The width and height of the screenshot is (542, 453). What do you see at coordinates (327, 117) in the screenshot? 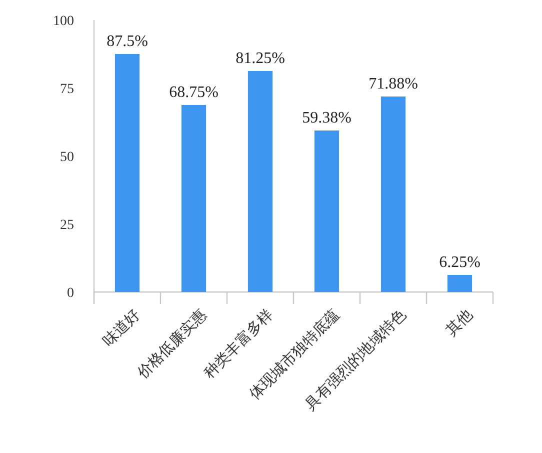
I see `data-label: 59.38%` at bounding box center [327, 117].